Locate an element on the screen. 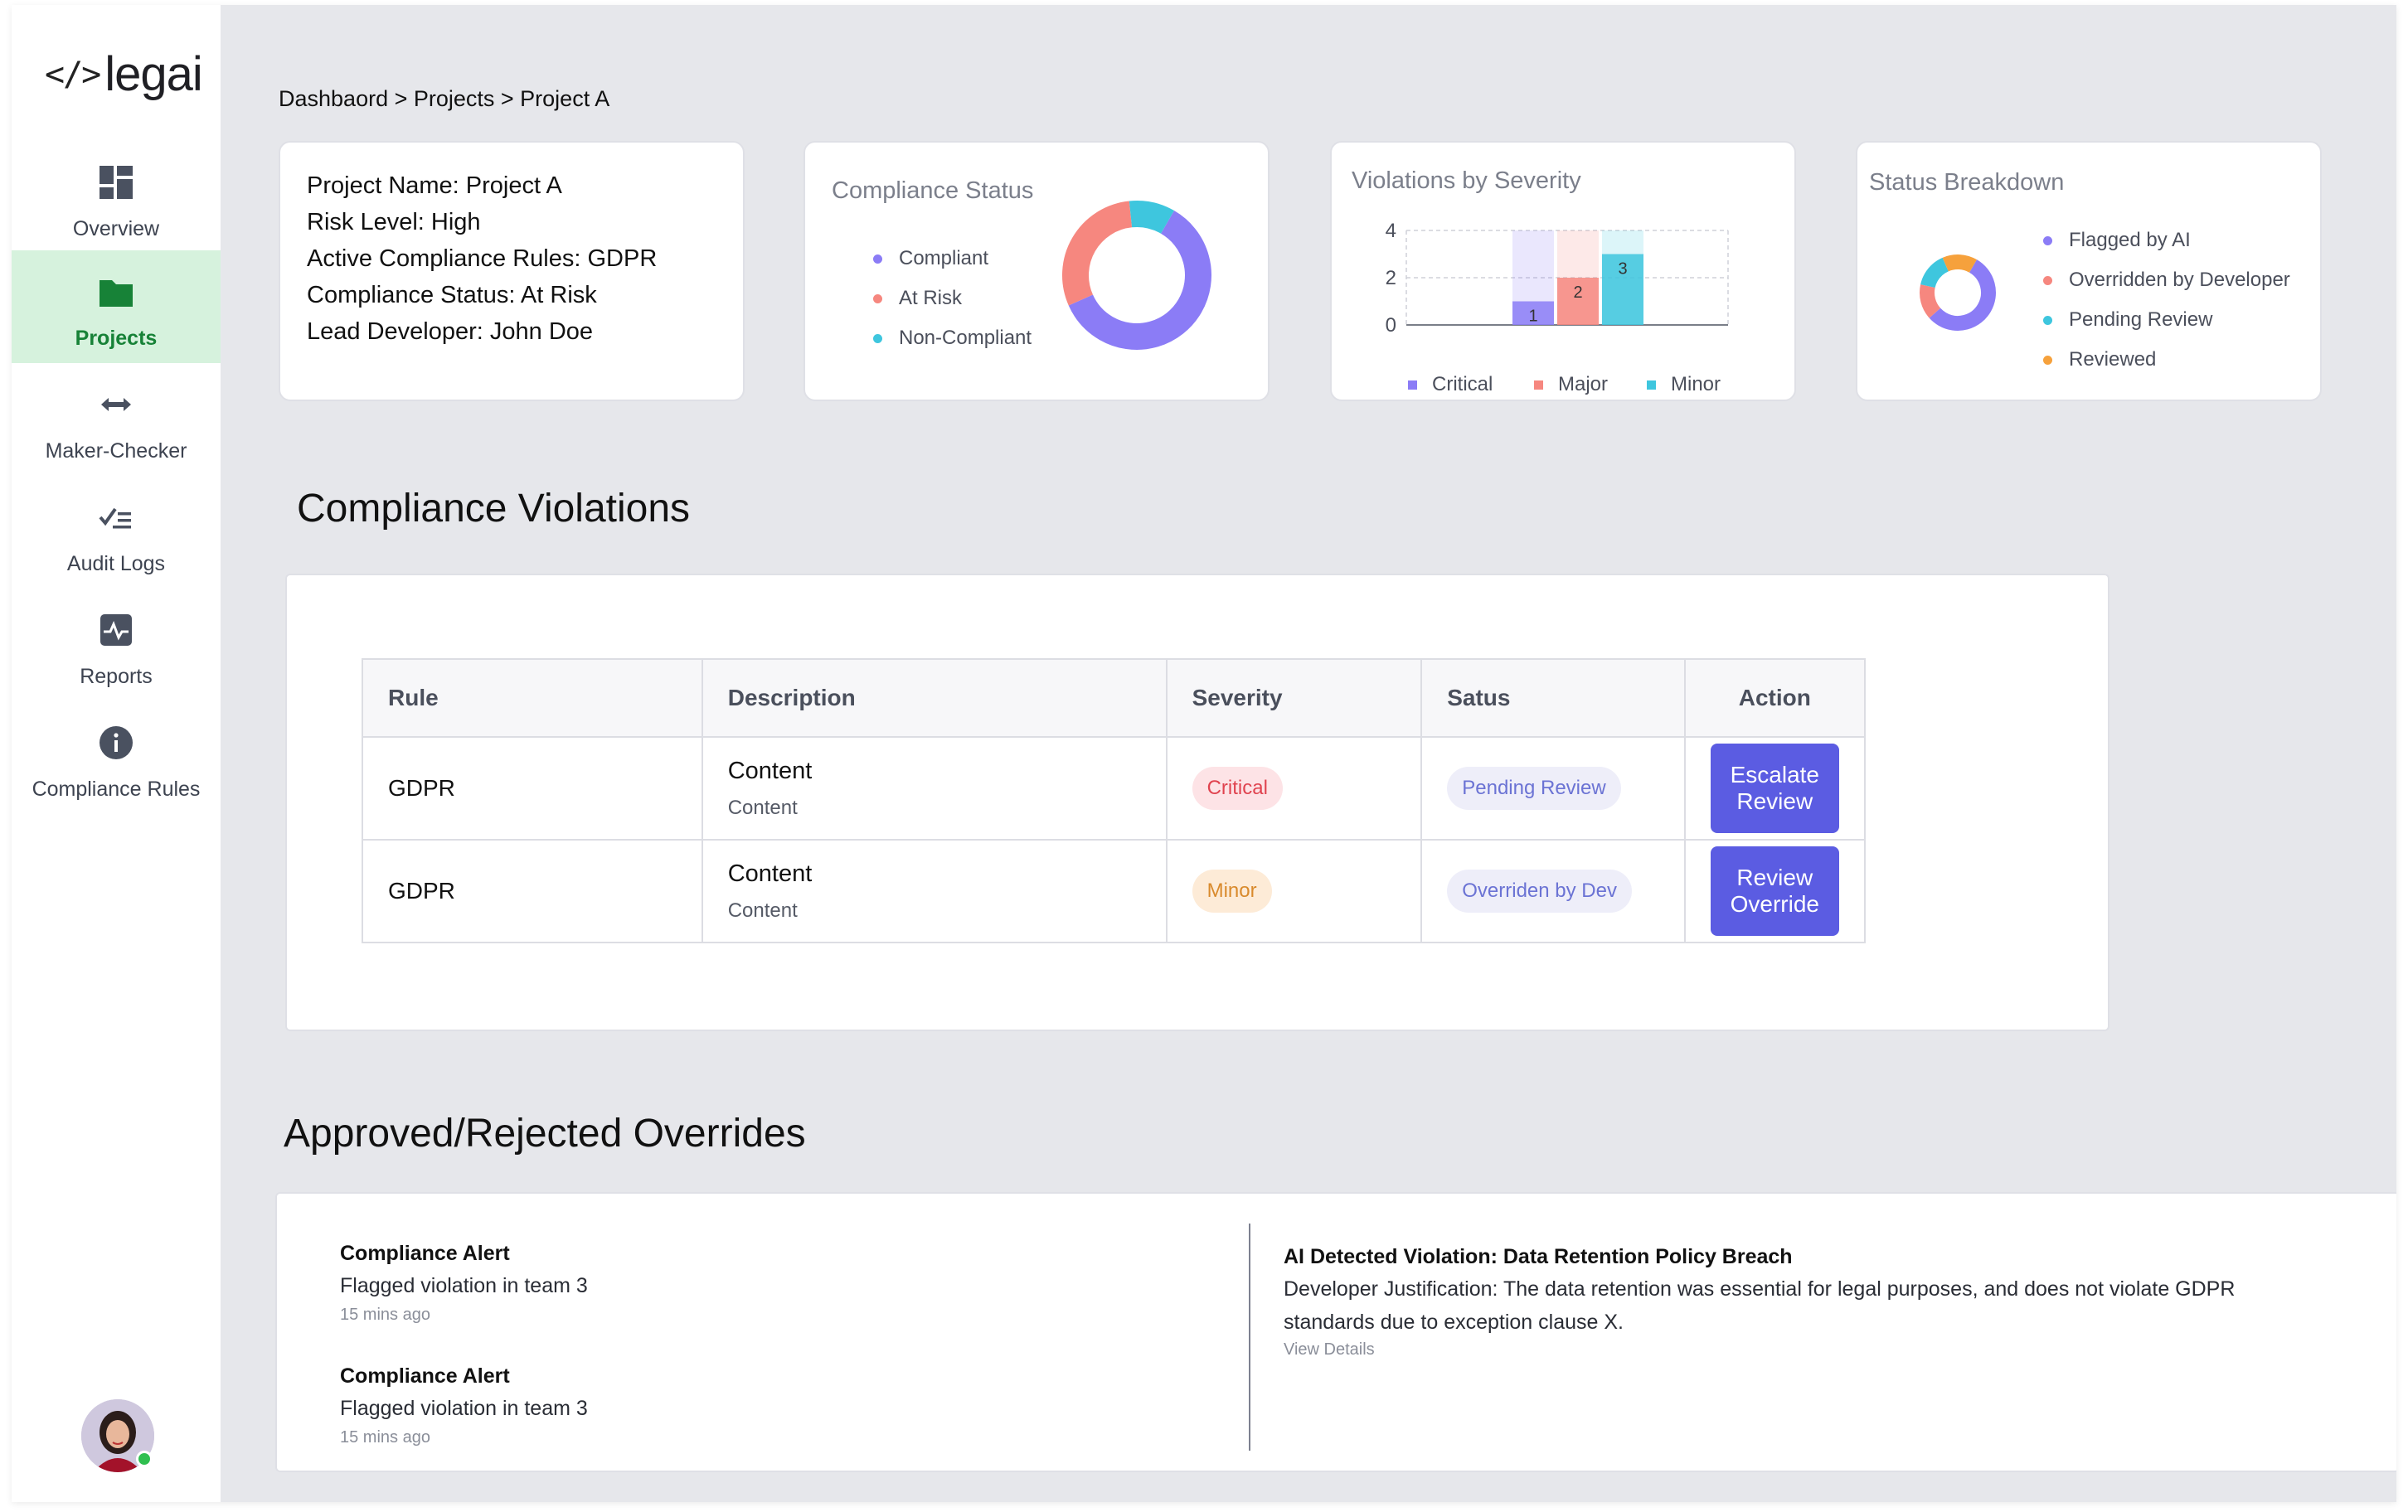 Image resolution: width=2408 pixels, height=1512 pixels. legend-item: Non-Compliant is located at coordinates (952, 338).